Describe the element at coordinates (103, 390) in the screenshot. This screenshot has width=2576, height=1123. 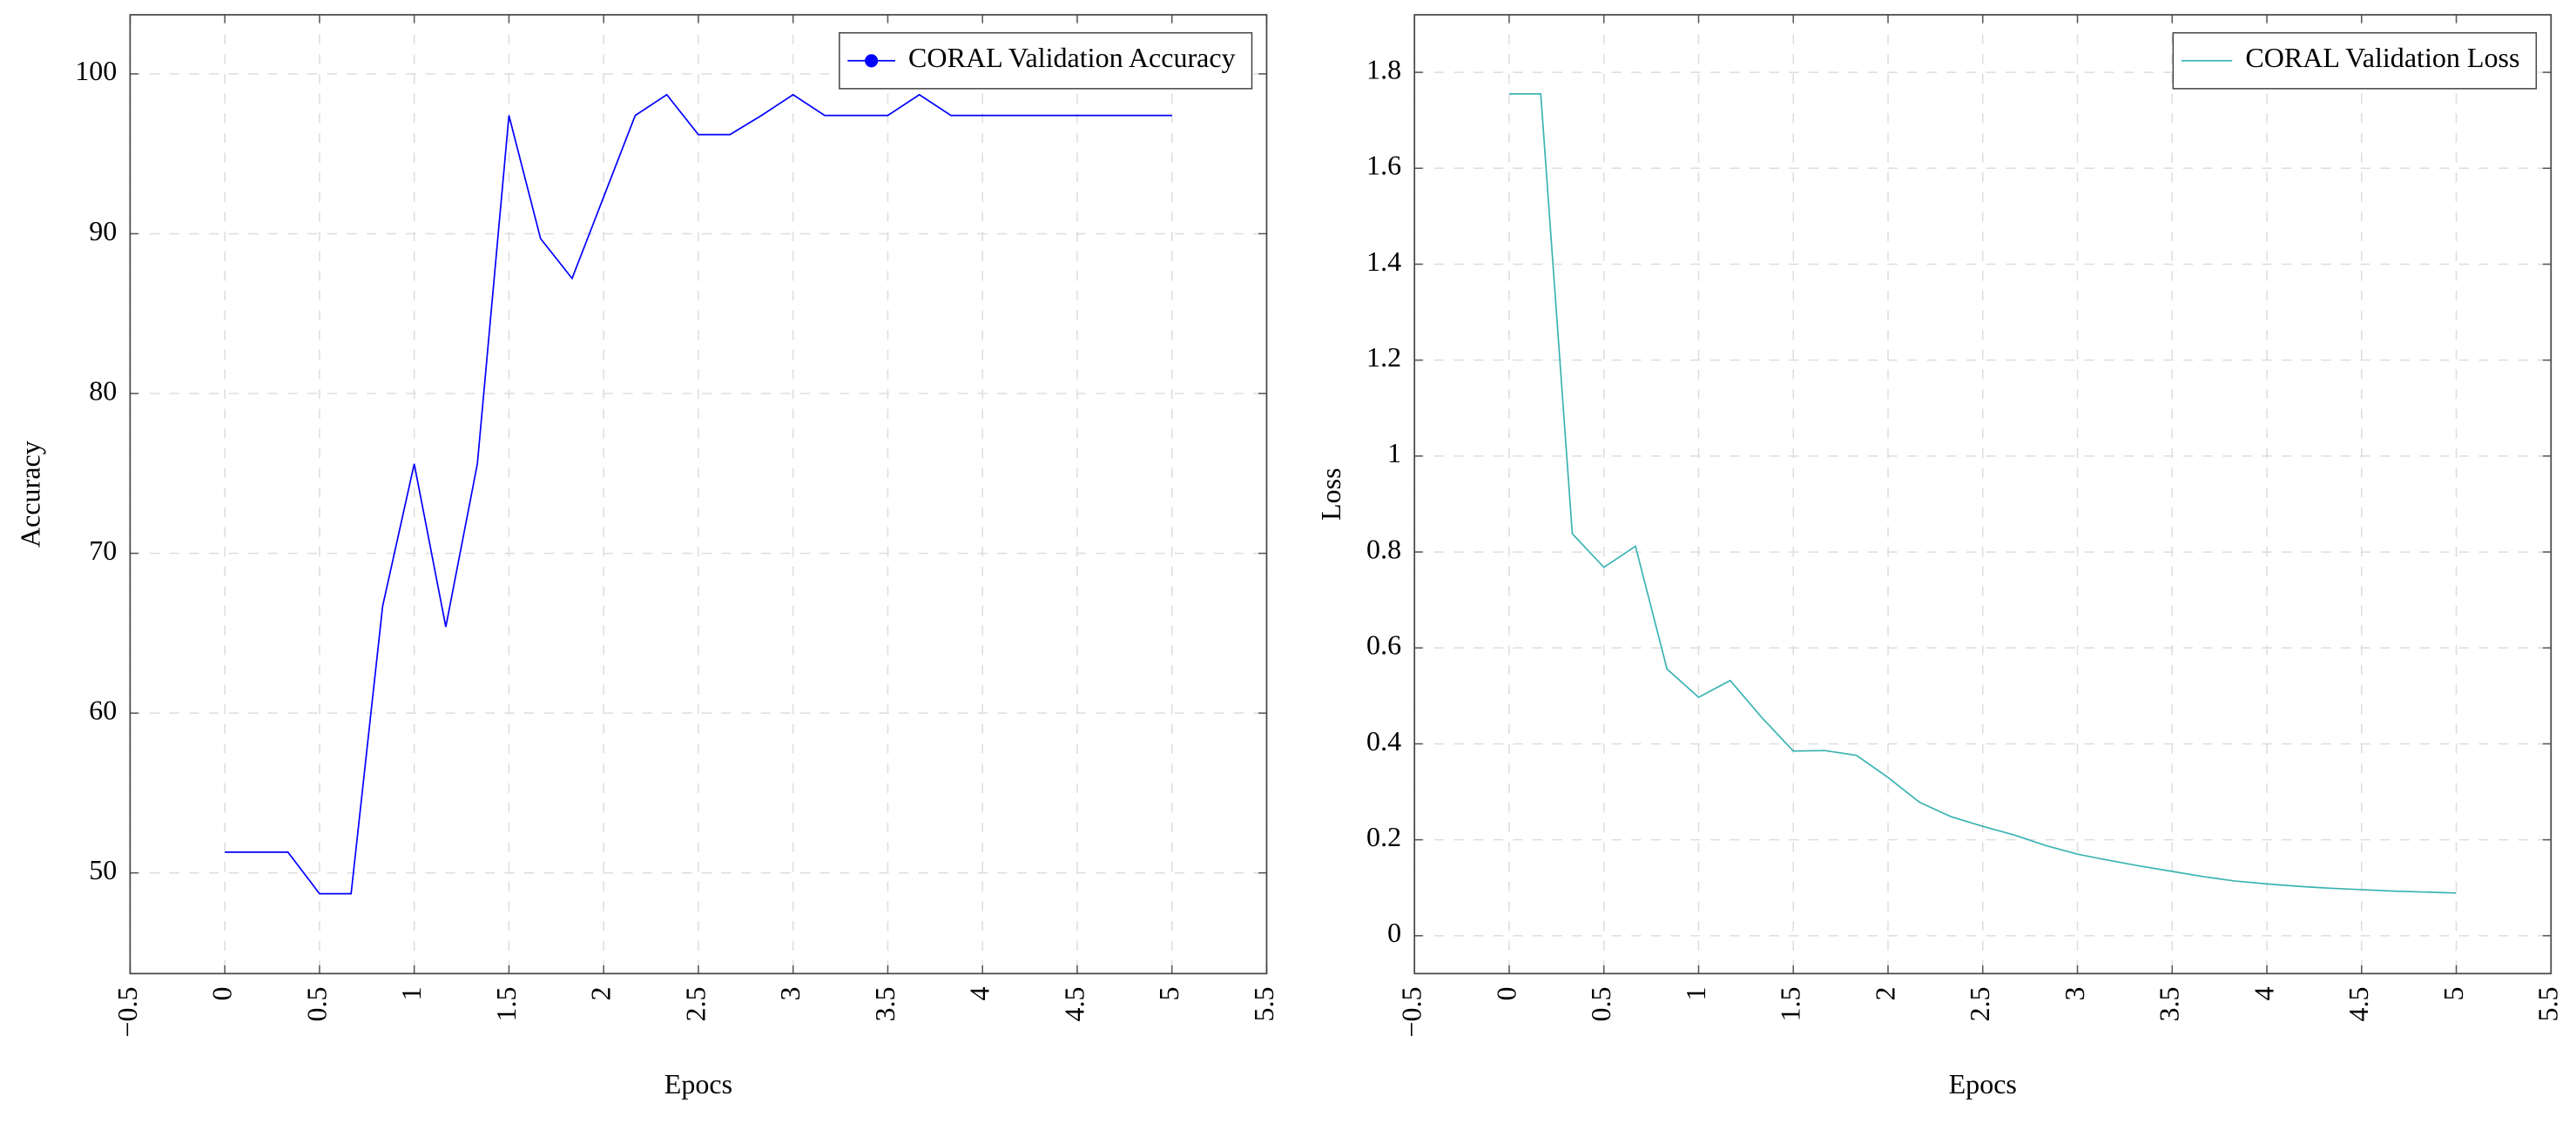
I see `y-tick-label: 80` at that location.